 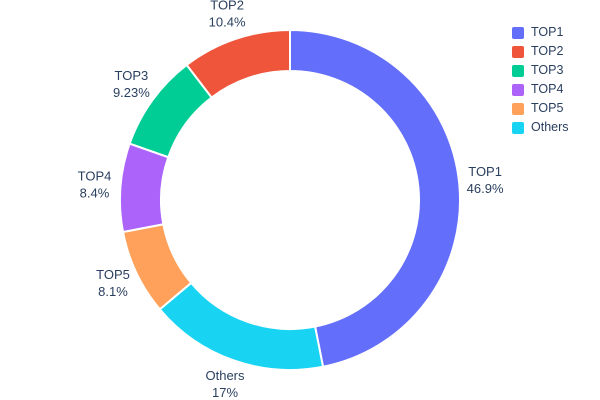 What do you see at coordinates (157, 267) in the screenshot?
I see `pie-slice-TOP5` at bounding box center [157, 267].